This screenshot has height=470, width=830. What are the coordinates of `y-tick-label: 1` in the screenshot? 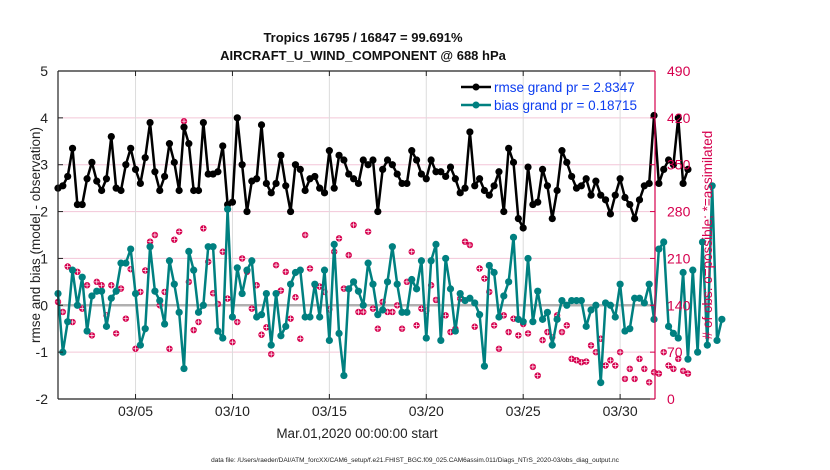 It's located at (44, 258).